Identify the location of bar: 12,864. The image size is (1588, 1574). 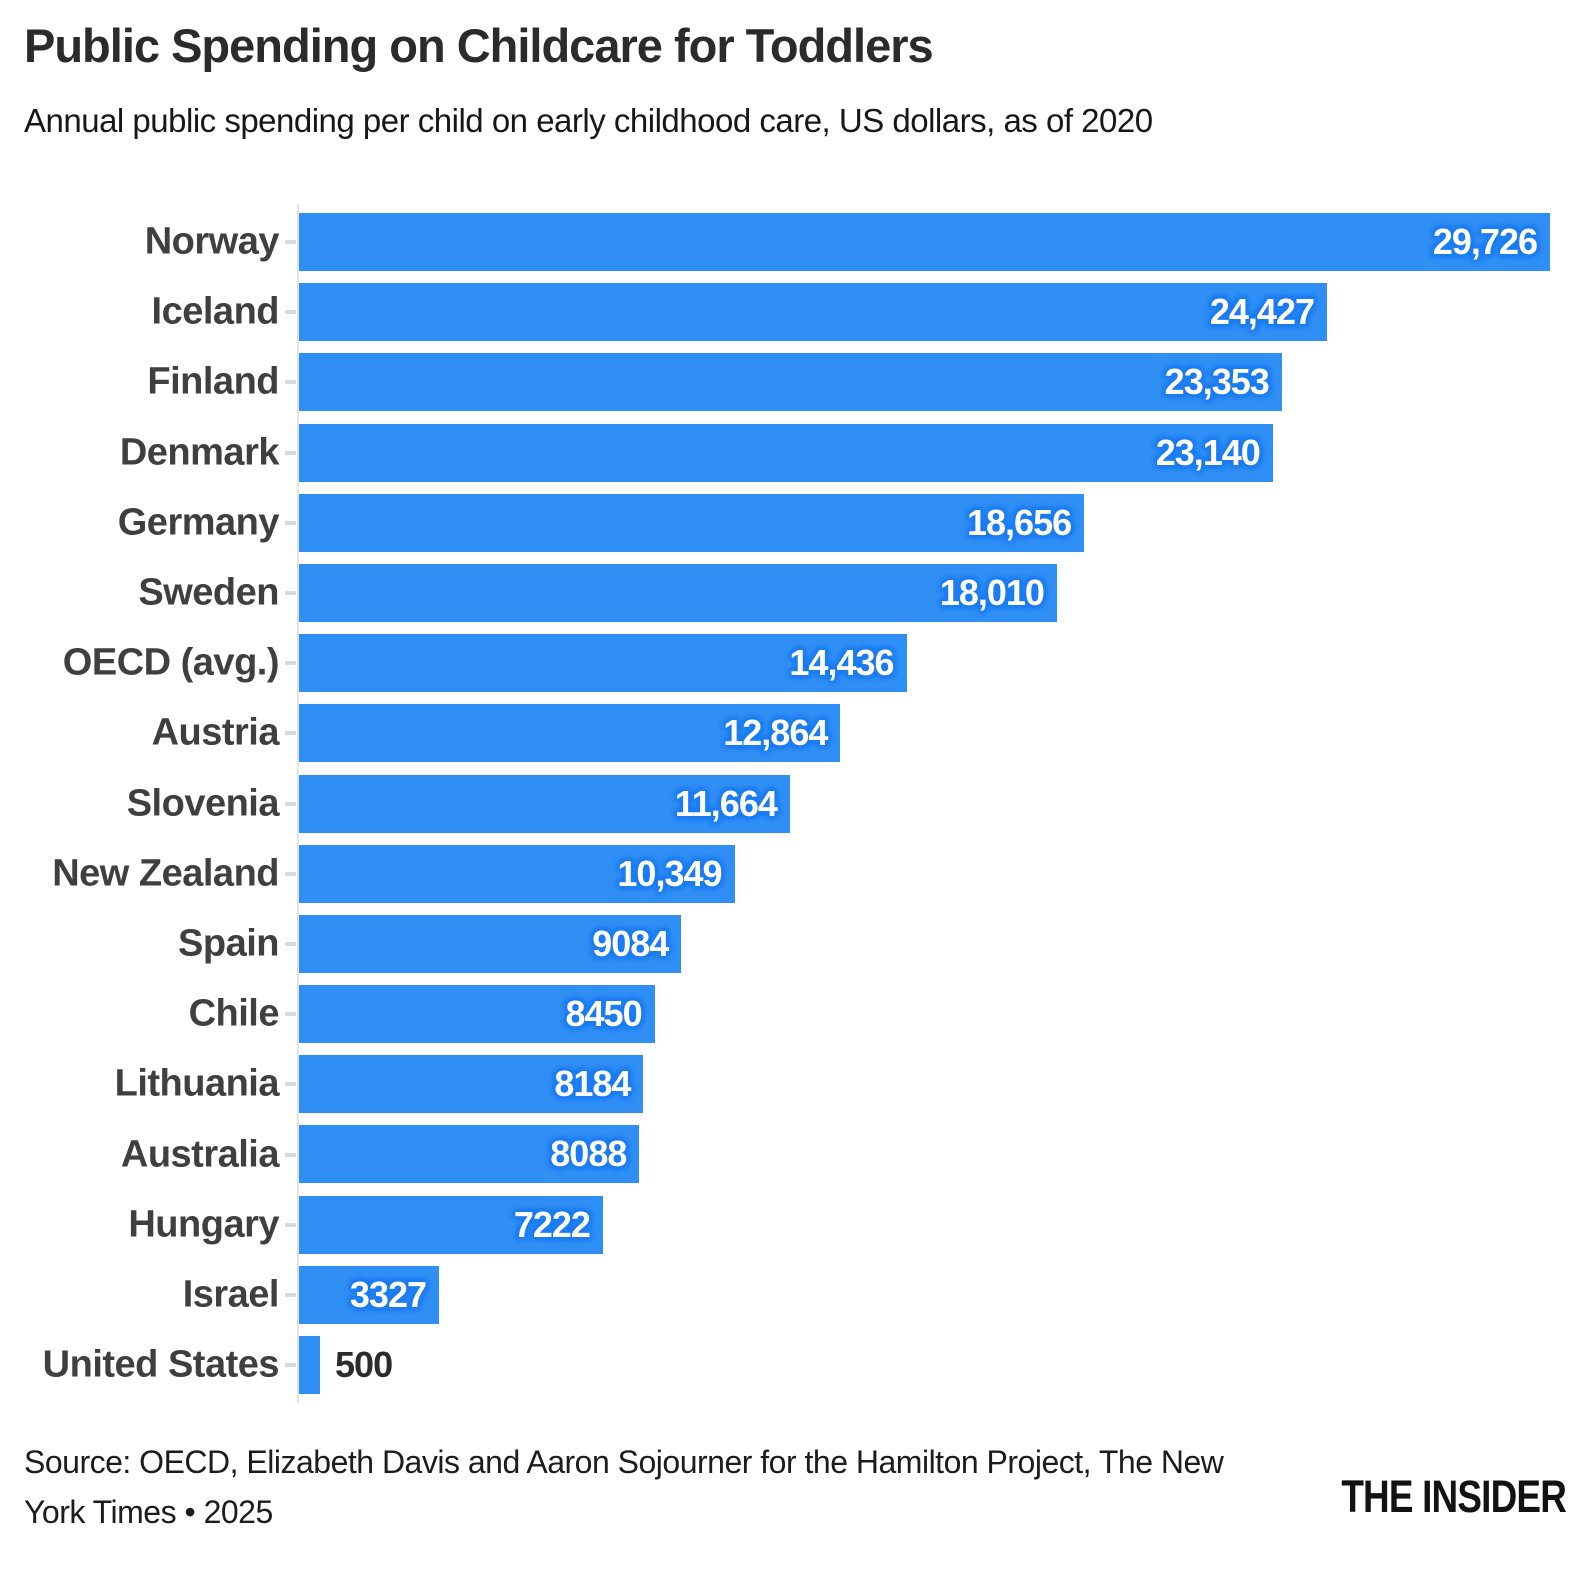
(570, 733).